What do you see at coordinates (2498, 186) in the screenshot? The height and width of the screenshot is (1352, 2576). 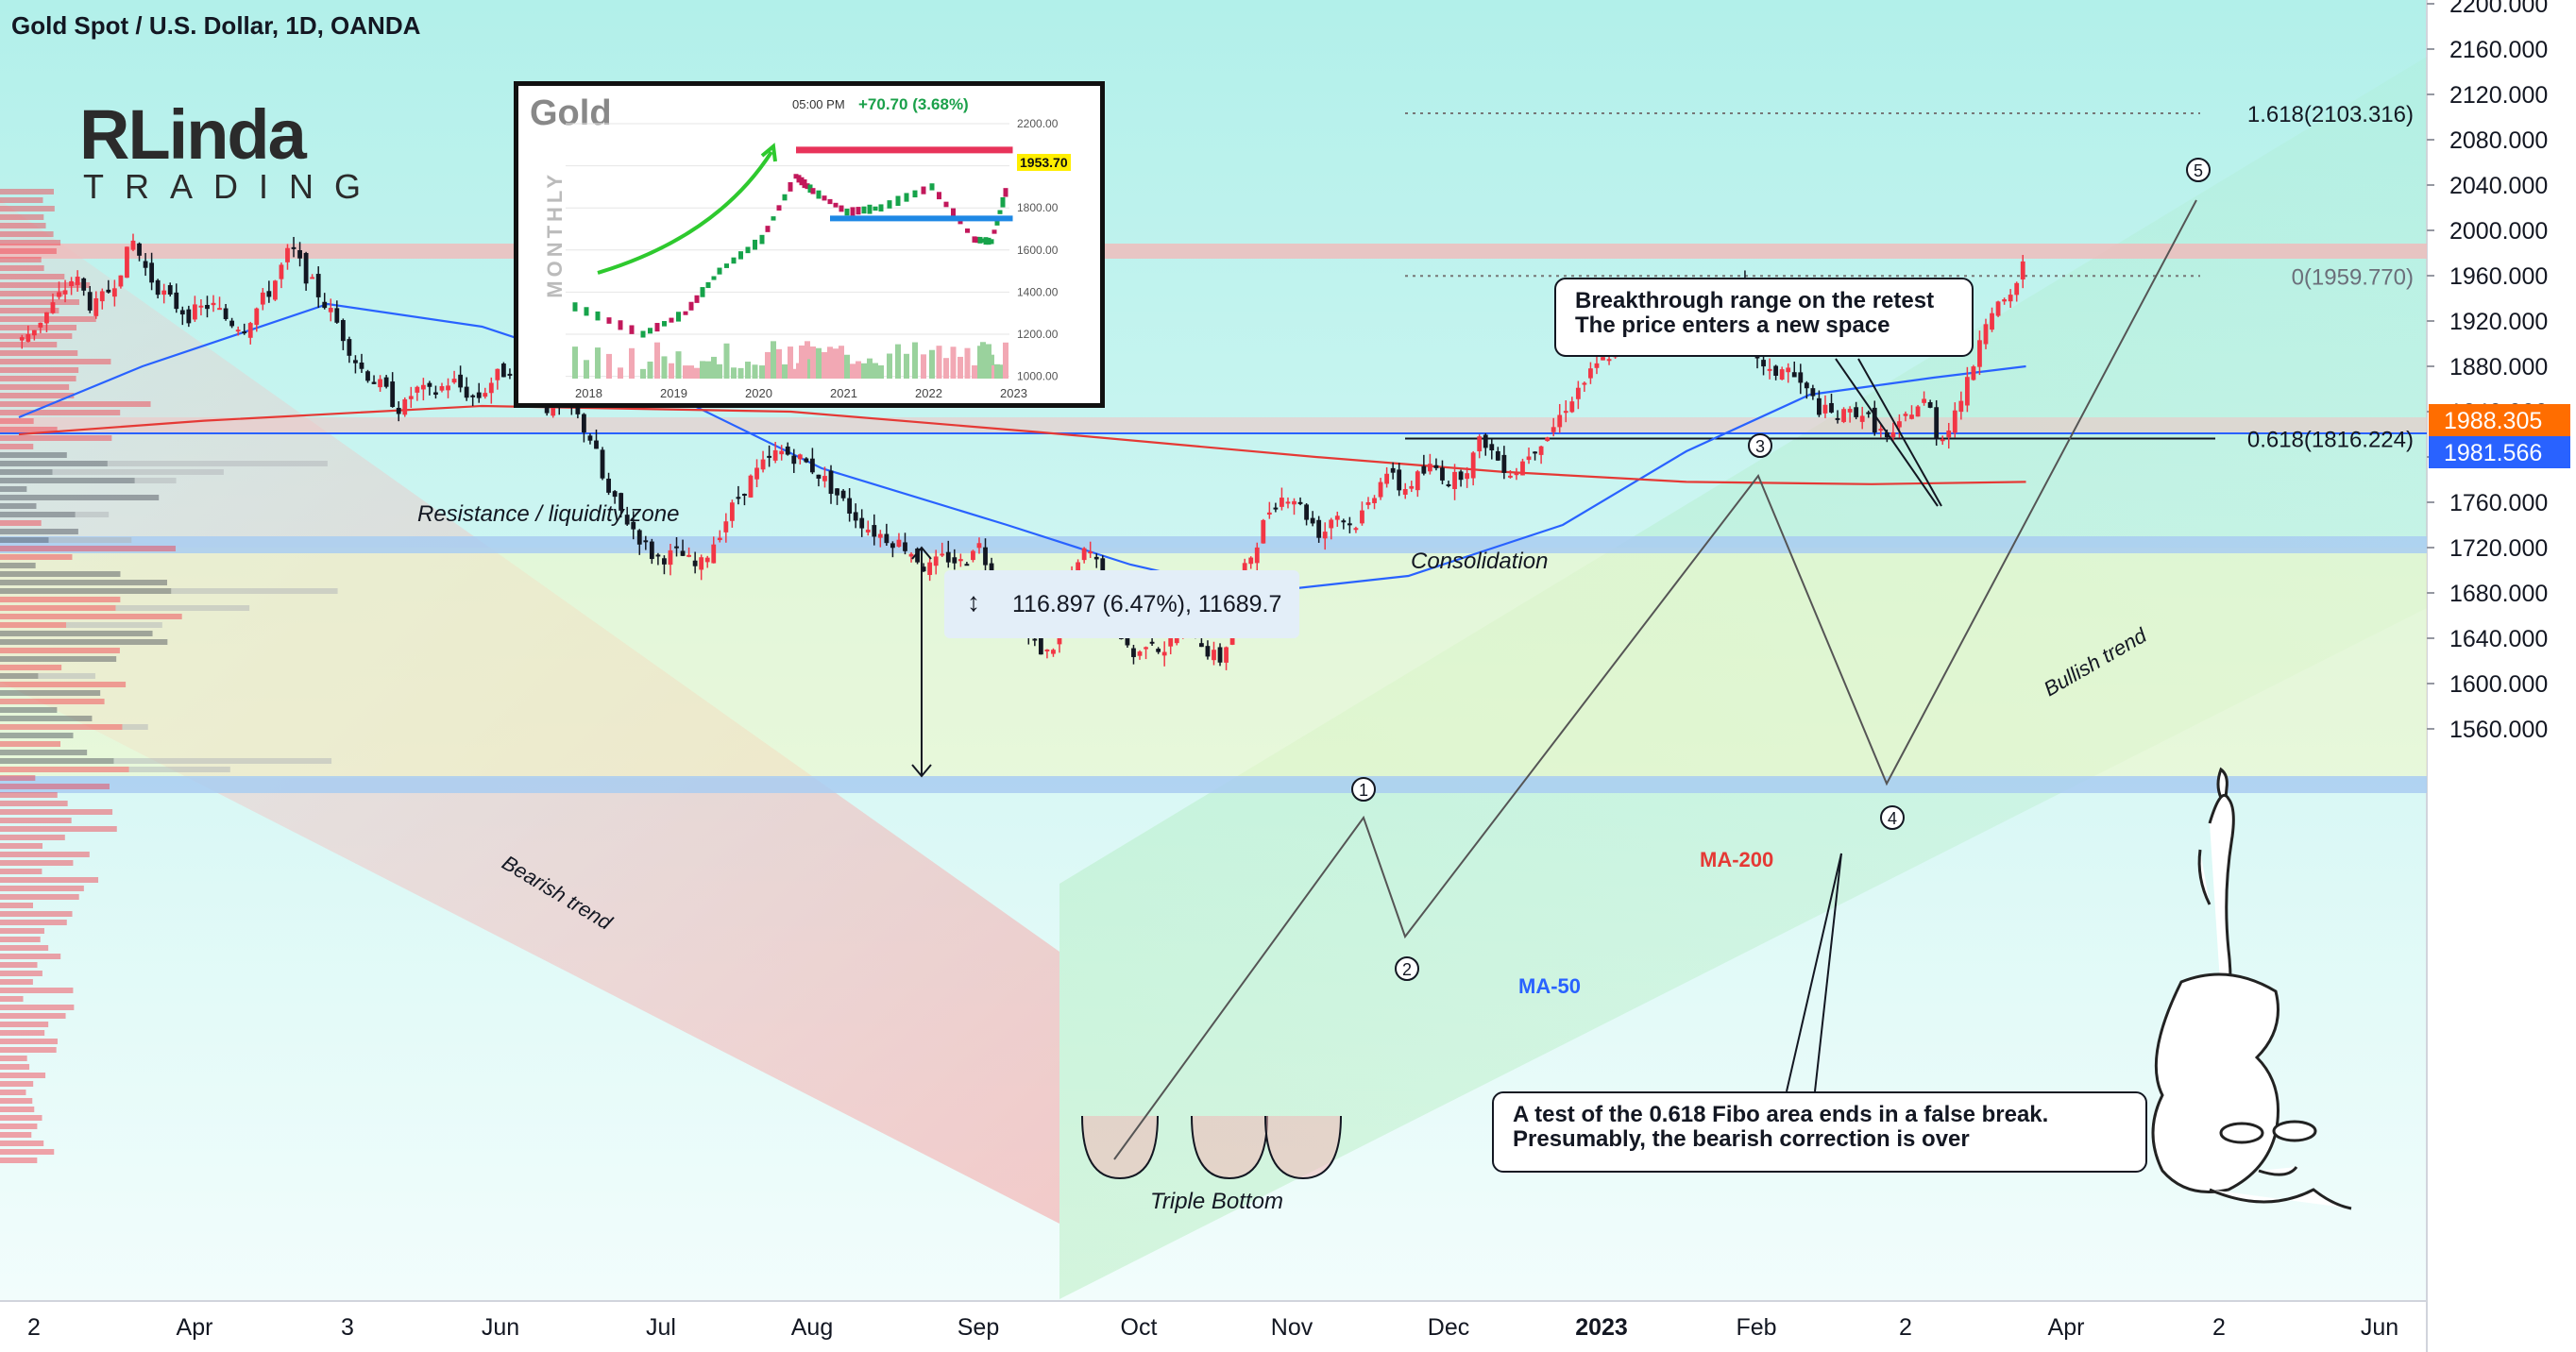 I see `y-tick-label: 2040.000` at bounding box center [2498, 186].